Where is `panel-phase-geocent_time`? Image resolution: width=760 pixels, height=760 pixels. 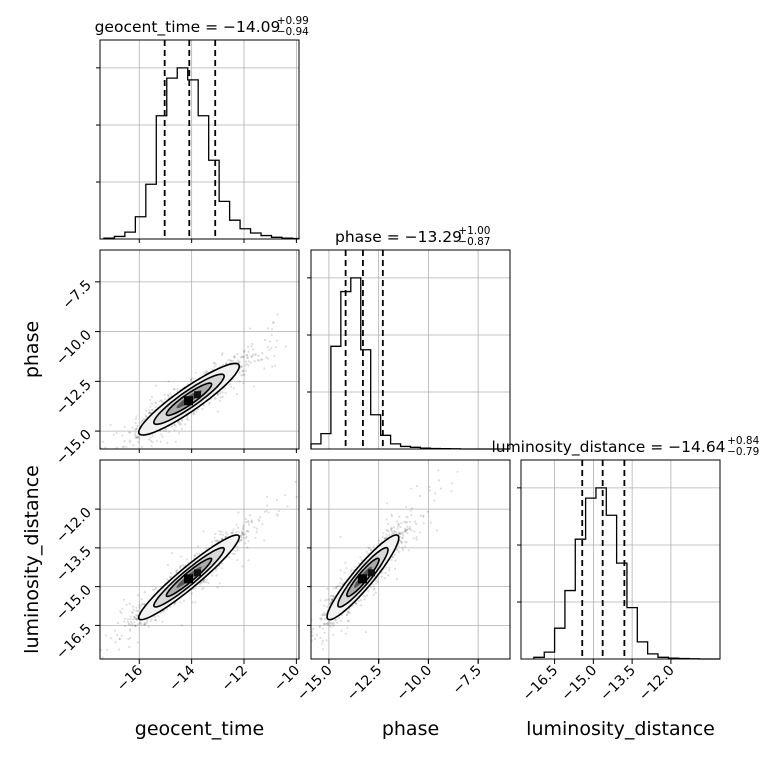 panel-phase-geocent_time is located at coordinates (201, 352).